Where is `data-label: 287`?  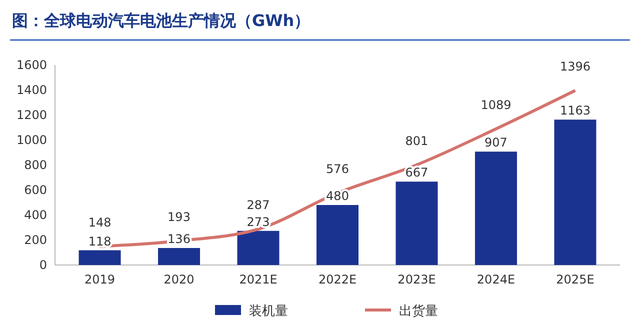 data-label: 287 is located at coordinates (258, 205).